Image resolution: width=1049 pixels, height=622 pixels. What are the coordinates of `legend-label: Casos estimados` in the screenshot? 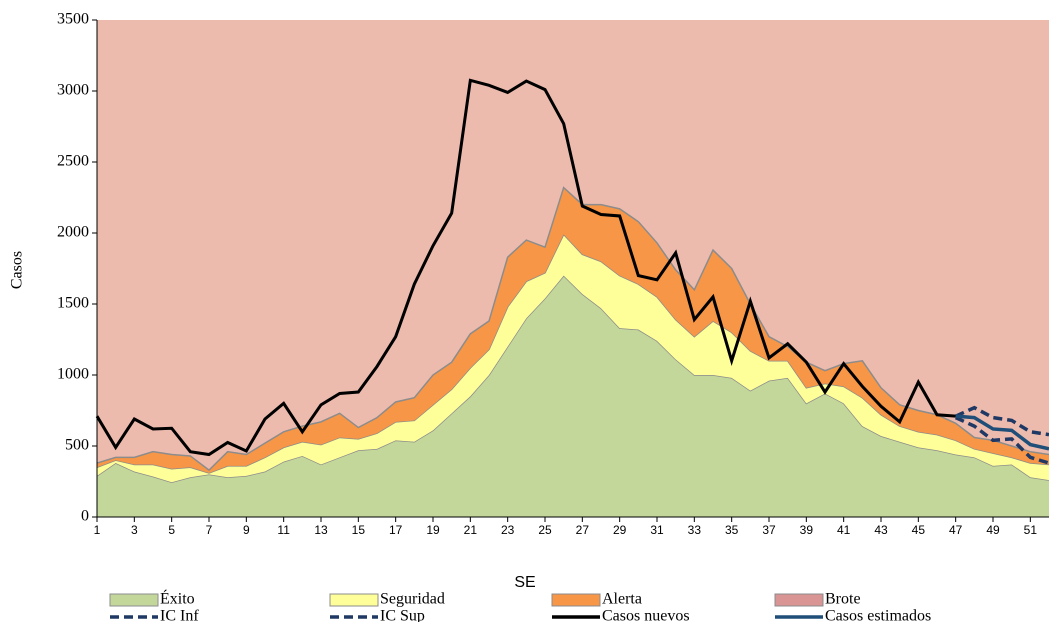 It's located at (878, 615).